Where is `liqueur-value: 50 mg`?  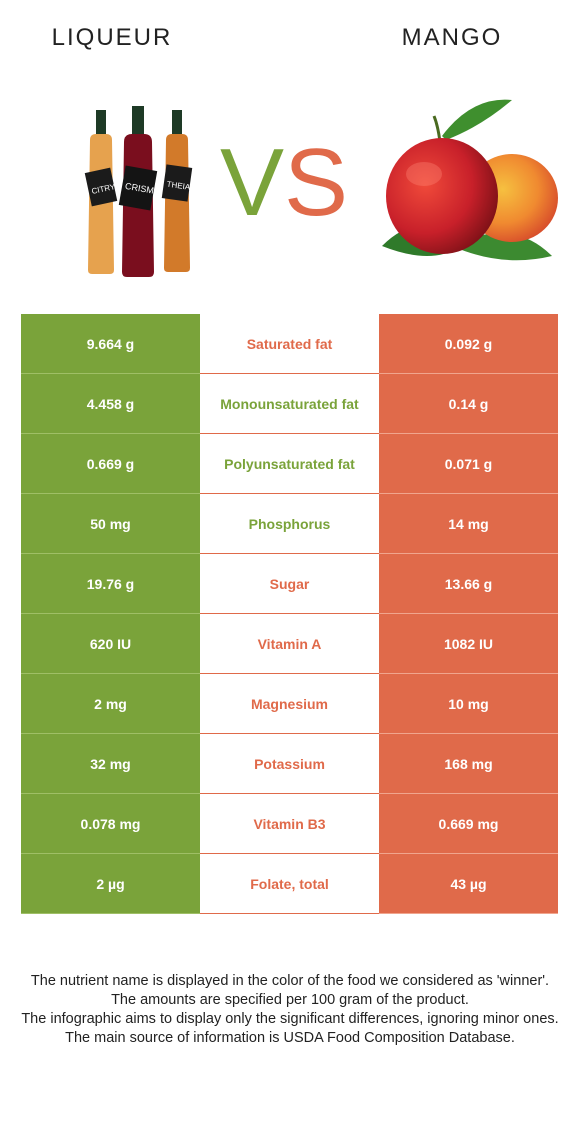 liqueur-value: 50 mg is located at coordinates (110, 524).